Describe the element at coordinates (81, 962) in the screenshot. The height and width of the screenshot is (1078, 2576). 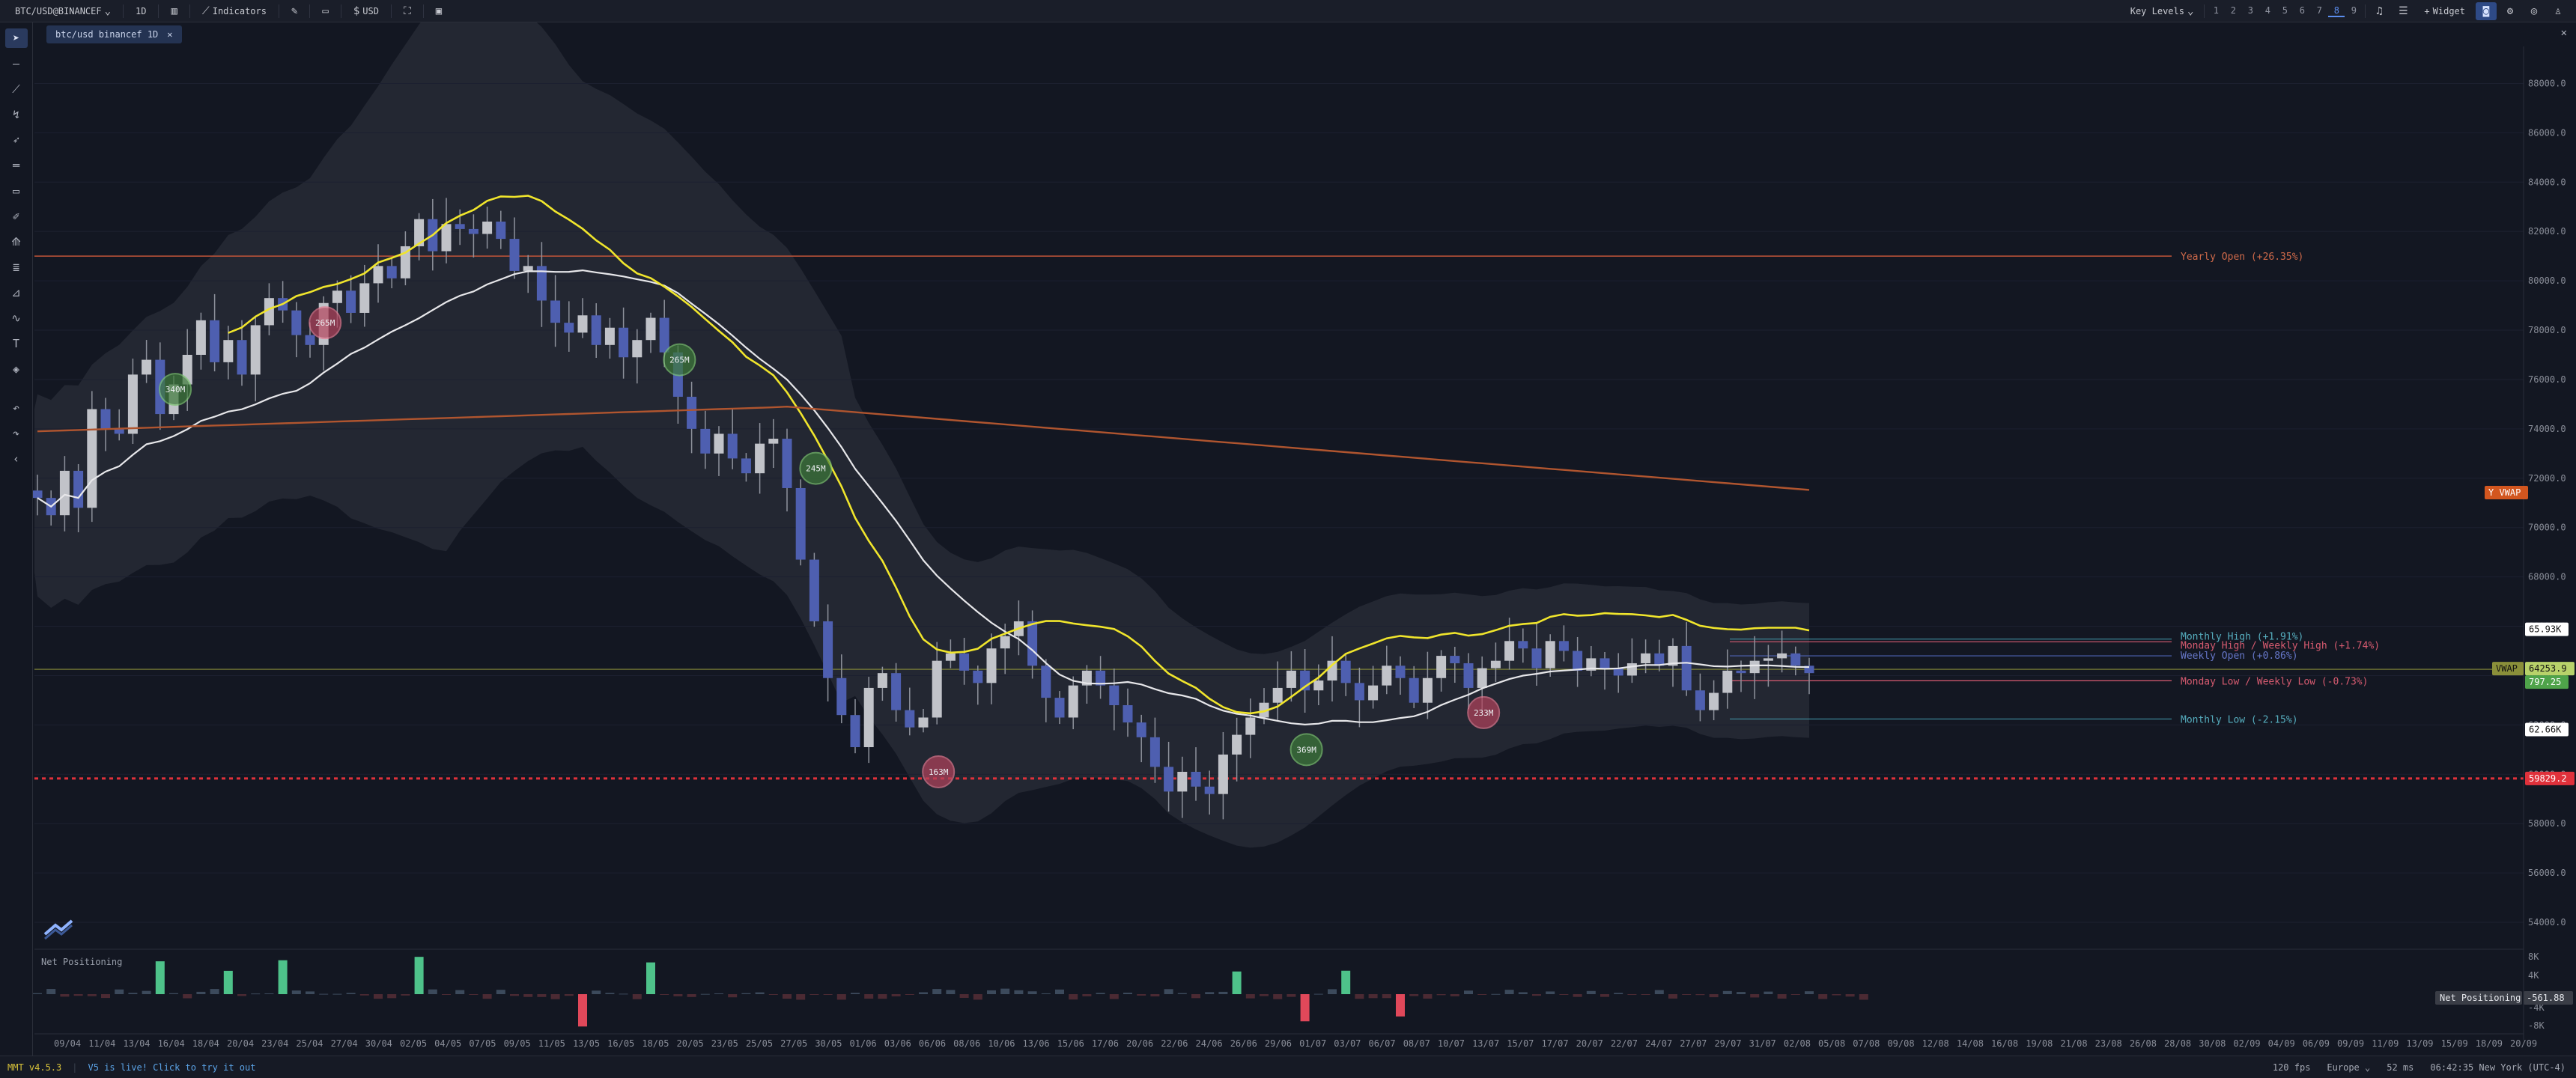
I see `net-positioning-title: Net Positioning` at that location.